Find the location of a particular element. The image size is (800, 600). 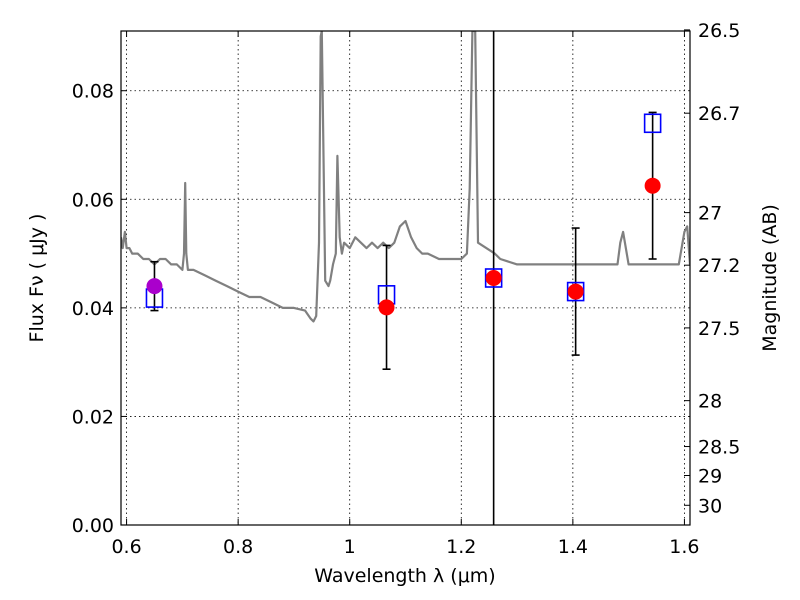

mag-tick-label: 28.5 is located at coordinates (719, 448).